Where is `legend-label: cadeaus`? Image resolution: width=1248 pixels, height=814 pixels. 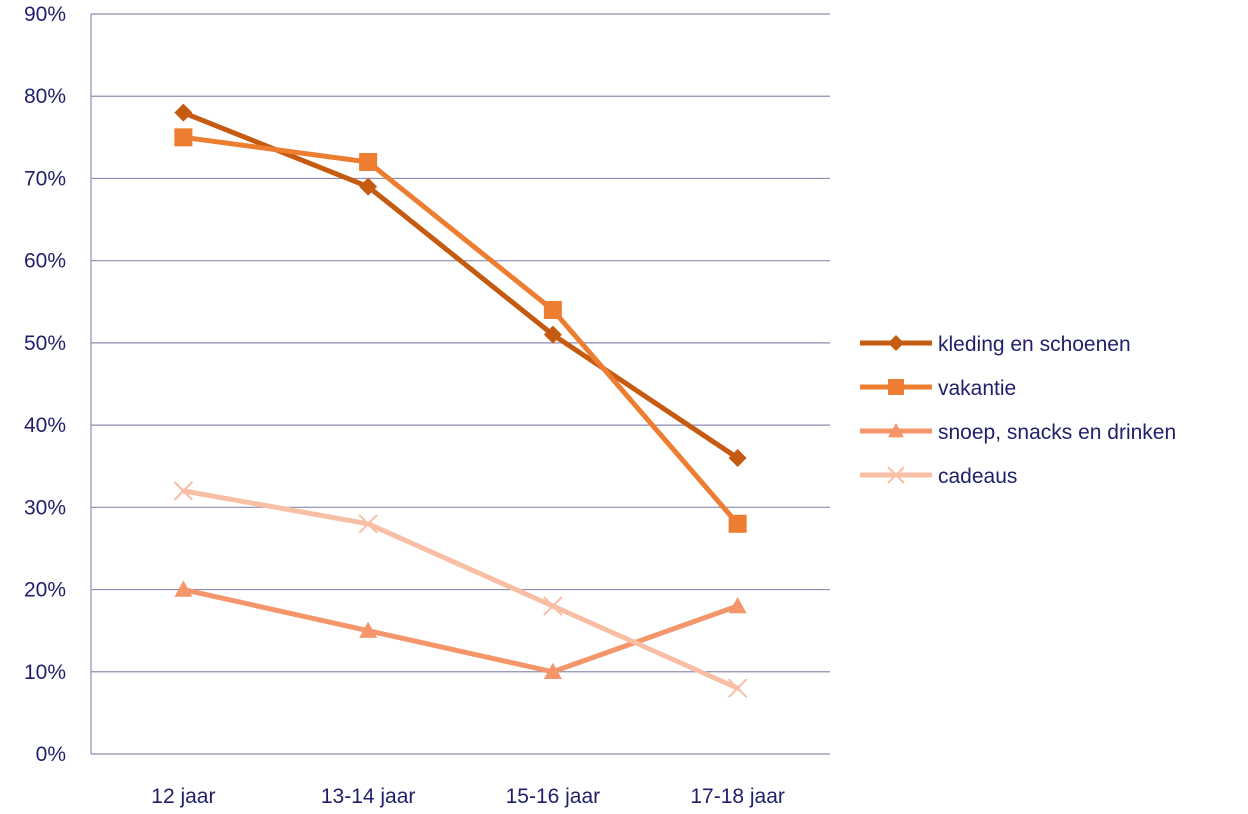 legend-label: cadeaus is located at coordinates (977, 476).